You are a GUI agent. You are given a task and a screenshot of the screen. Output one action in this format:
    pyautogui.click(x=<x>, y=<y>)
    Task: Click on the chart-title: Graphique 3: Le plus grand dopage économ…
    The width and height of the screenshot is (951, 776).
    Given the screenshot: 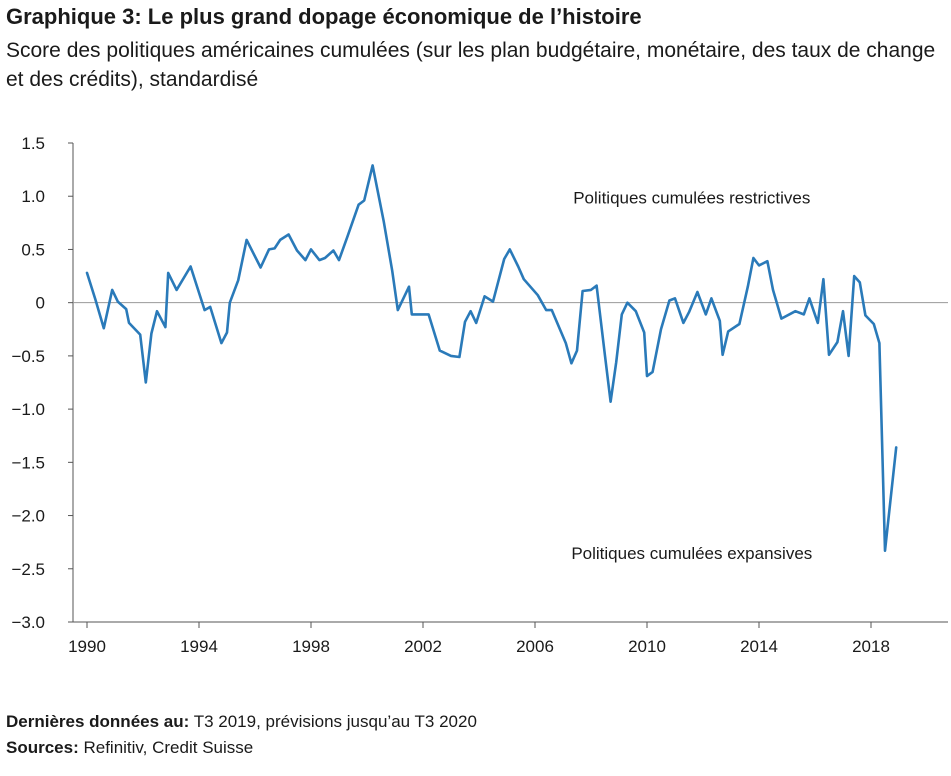 What is the action you would take?
    pyautogui.click(x=324, y=16)
    